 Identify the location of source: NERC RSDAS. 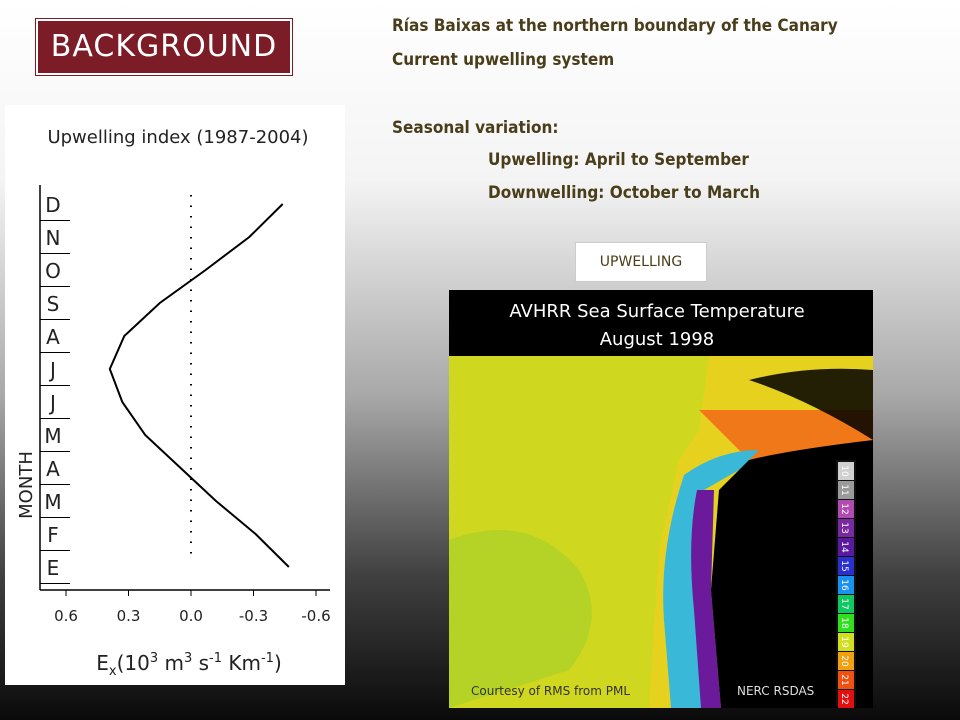
(775, 691).